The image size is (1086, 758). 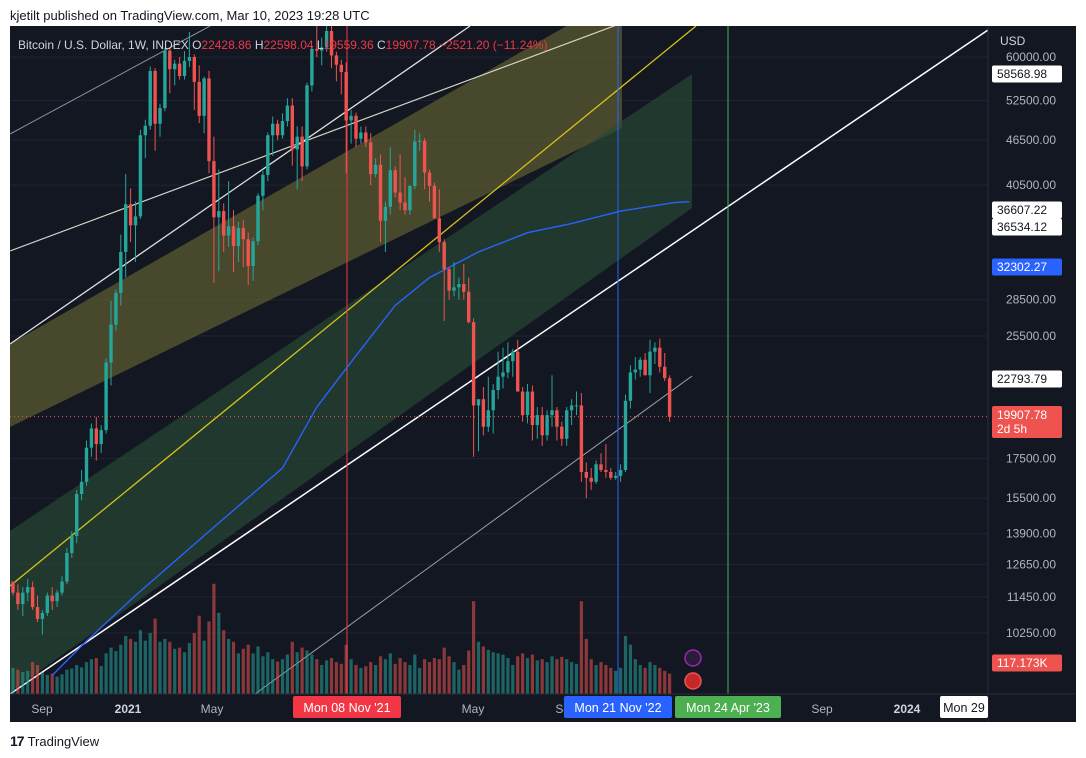 I want to click on price-label: 58568.98, so click(x=1027, y=74).